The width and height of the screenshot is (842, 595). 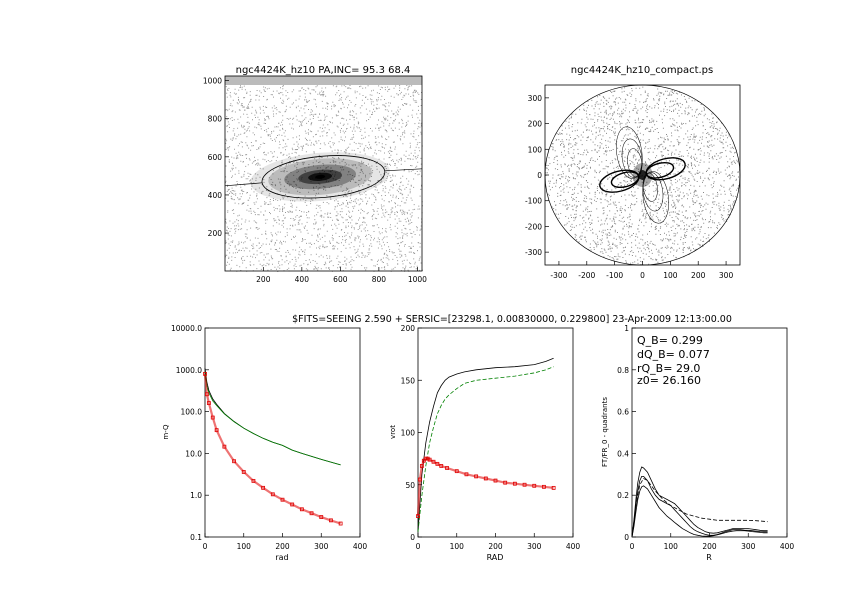 What do you see at coordinates (642, 70) in the screenshot?
I see `title-deprojected-image: ngc4424K_hz10_compact.ps` at bounding box center [642, 70].